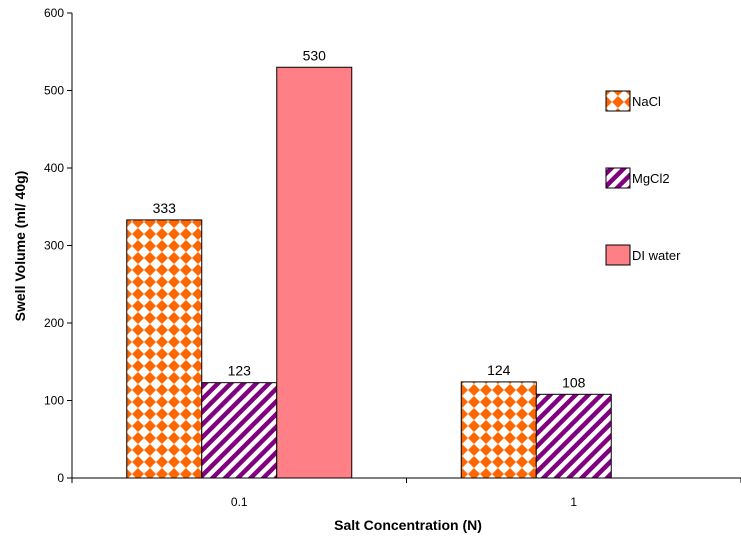 This screenshot has width=741, height=547. Describe the element at coordinates (54, 91) in the screenshot. I see `y-tick-label: 500` at that location.